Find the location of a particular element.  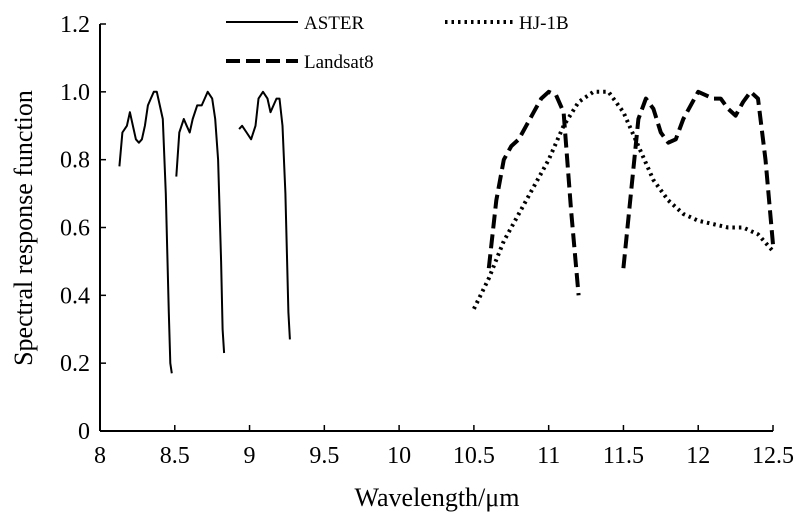

y-tick-label: 0 is located at coordinates (84, 432).